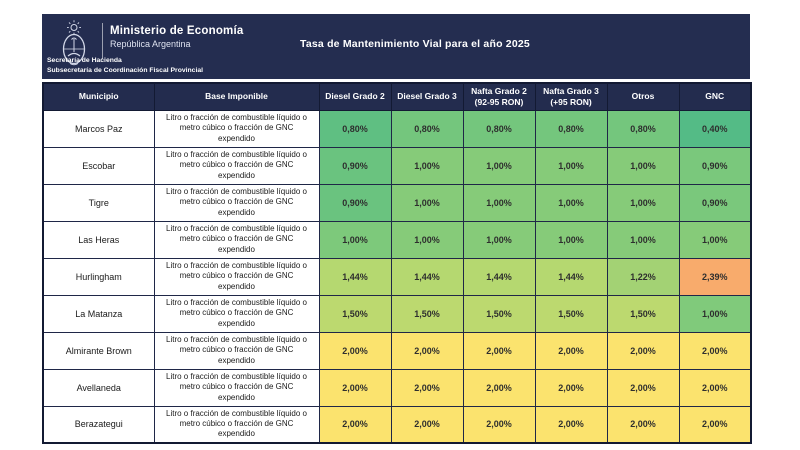 The image size is (800, 450). I want to click on municipio-cell: Hurlingham, so click(98, 276).